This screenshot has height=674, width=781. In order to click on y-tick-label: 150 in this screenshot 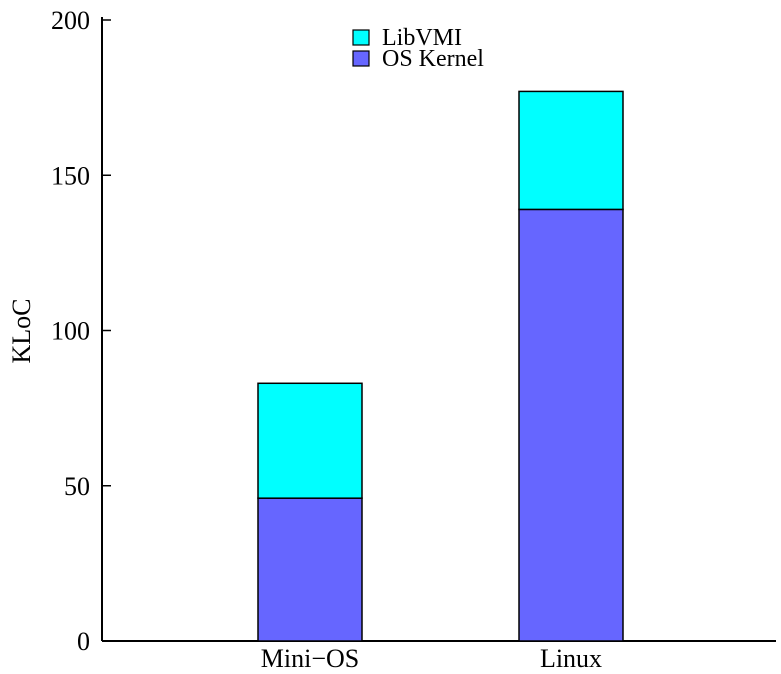, I will do `click(70, 175)`.